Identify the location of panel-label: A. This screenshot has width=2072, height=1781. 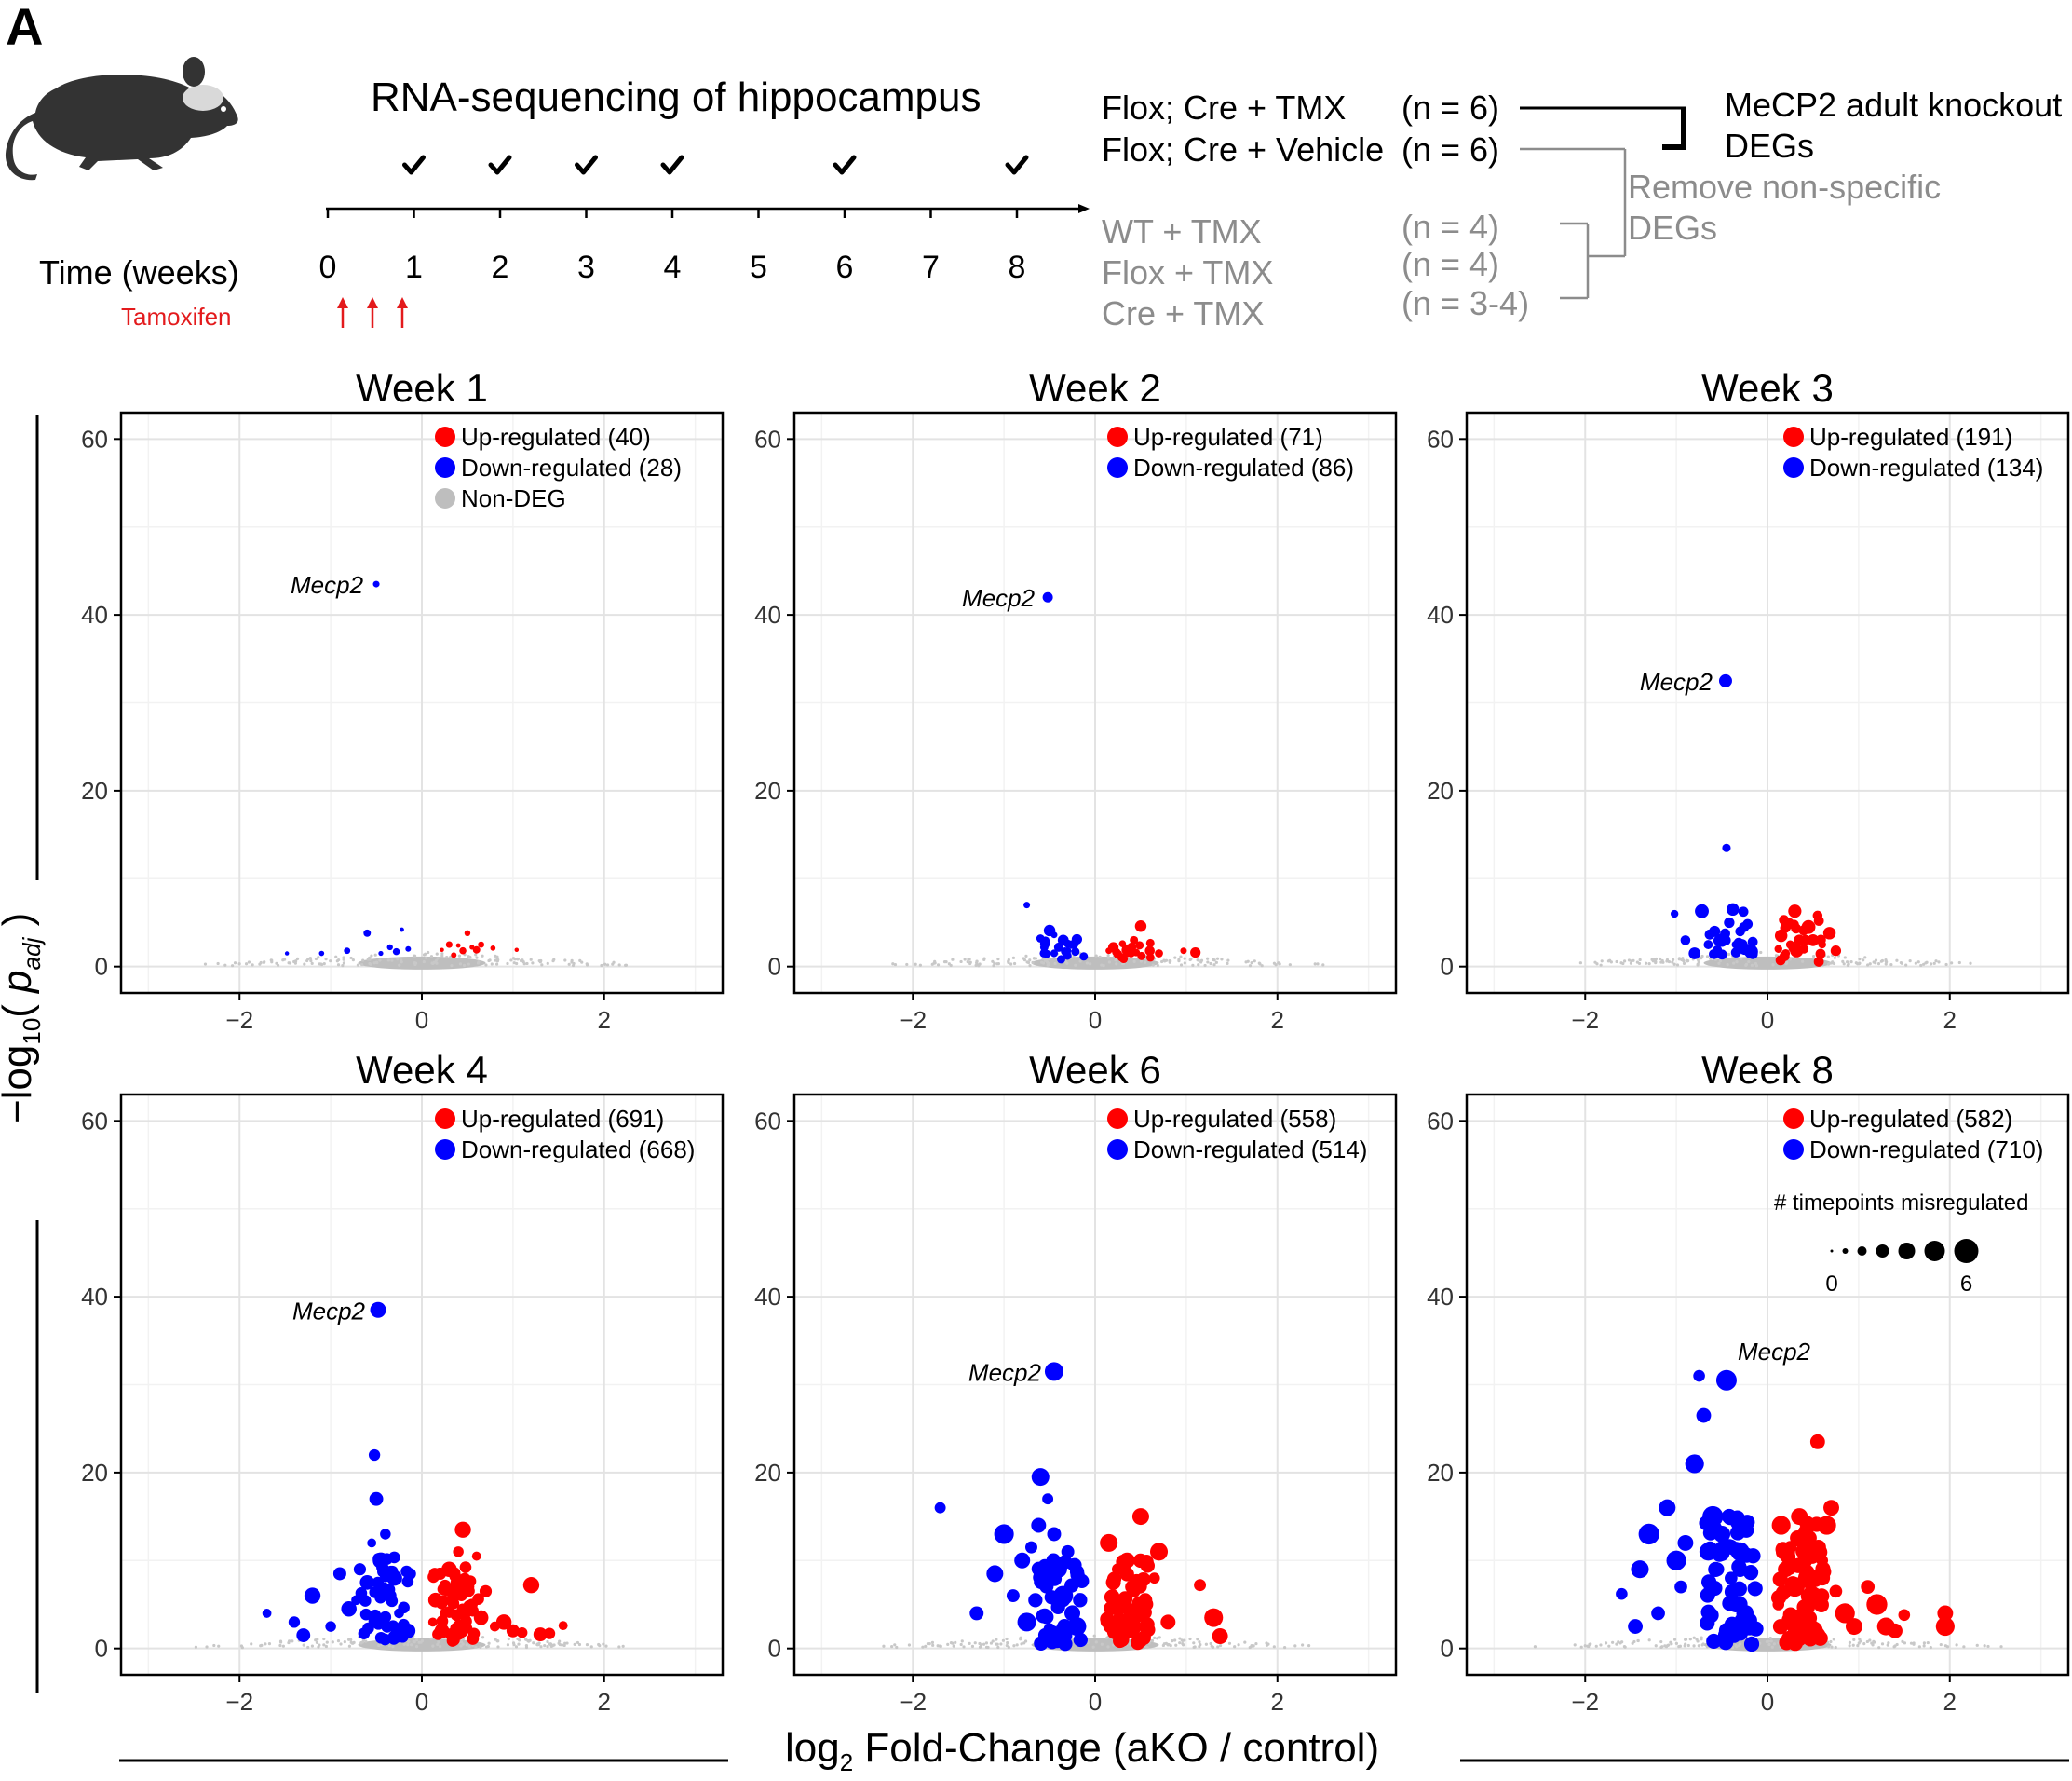
(25, 28).